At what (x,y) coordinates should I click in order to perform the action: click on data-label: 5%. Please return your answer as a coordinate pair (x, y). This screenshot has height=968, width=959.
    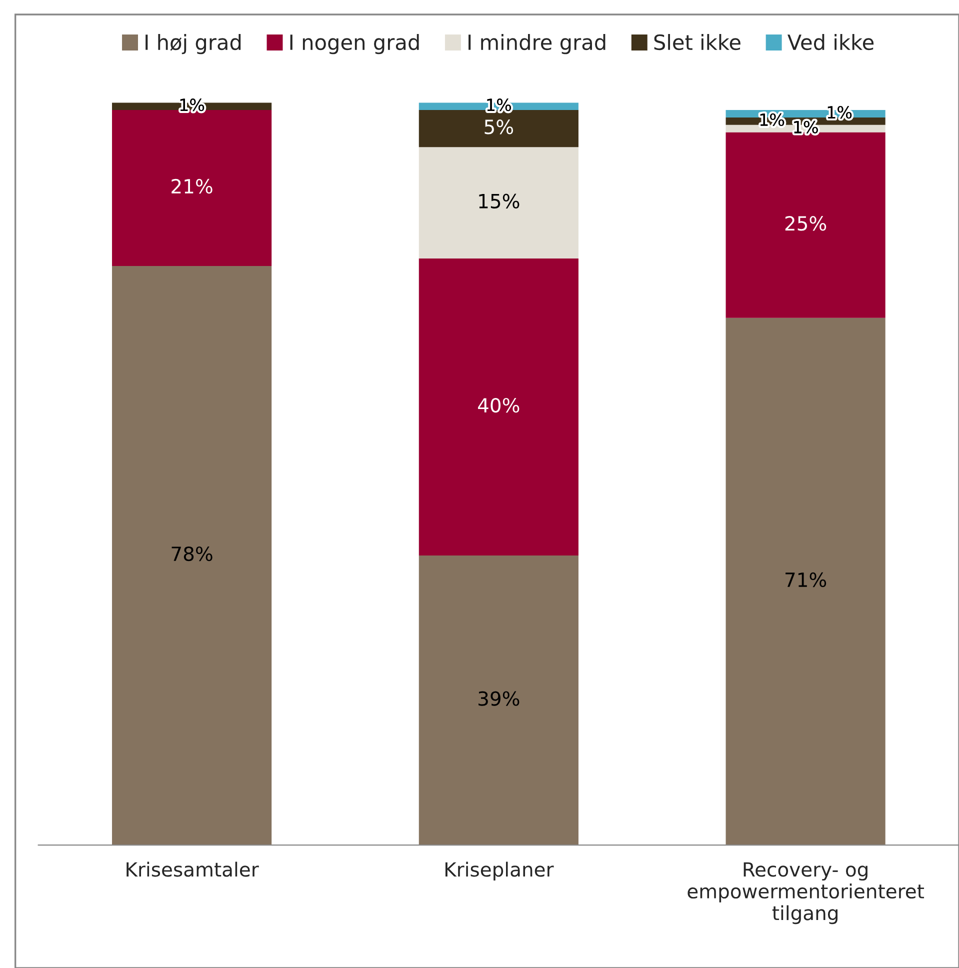
    Looking at the image, I should click on (499, 127).